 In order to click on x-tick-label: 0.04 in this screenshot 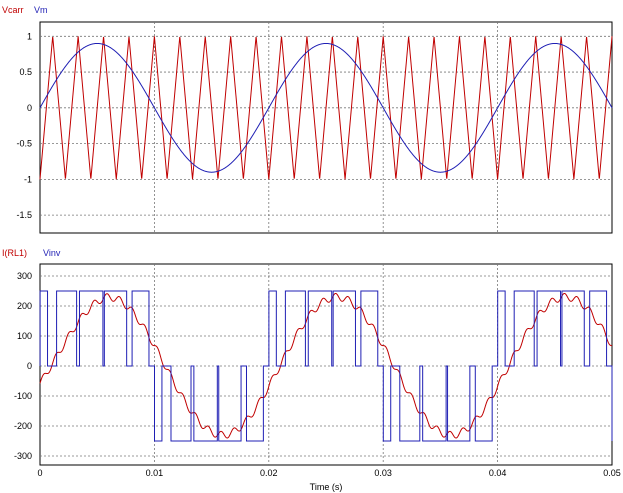, I will do `click(498, 473)`.